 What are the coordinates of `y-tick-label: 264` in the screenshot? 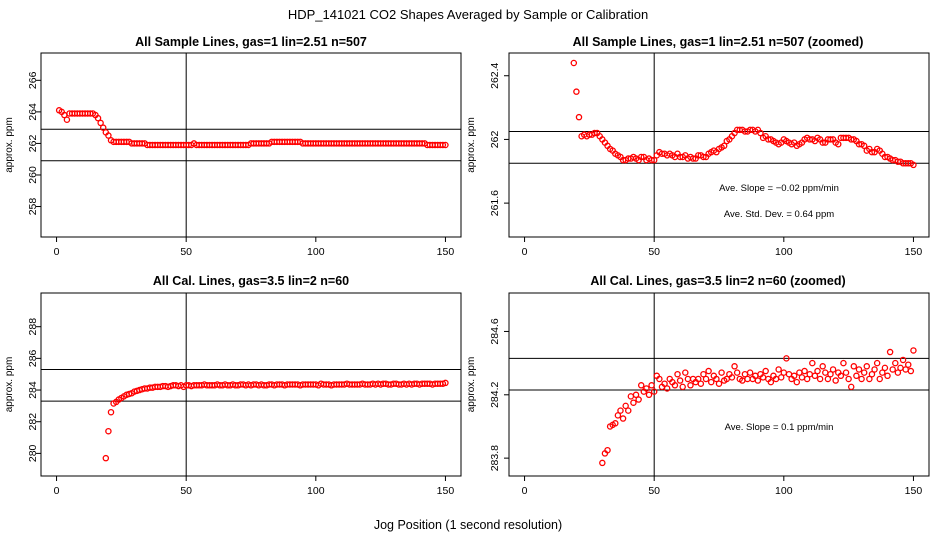 It's located at (33, 112).